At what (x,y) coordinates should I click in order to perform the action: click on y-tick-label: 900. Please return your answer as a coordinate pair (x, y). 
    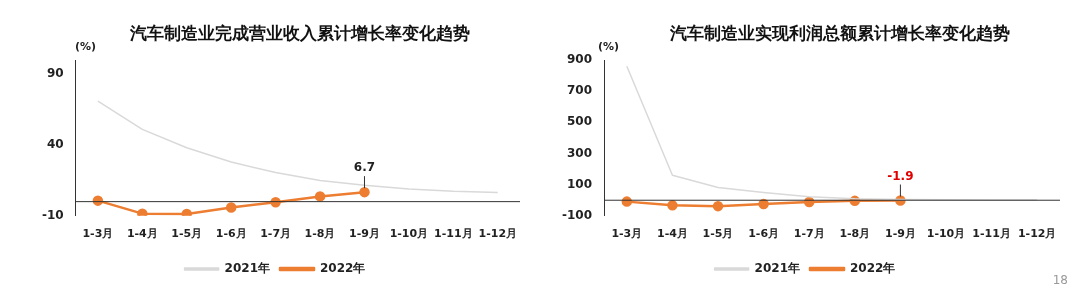
    Looking at the image, I should click on (579, 59).